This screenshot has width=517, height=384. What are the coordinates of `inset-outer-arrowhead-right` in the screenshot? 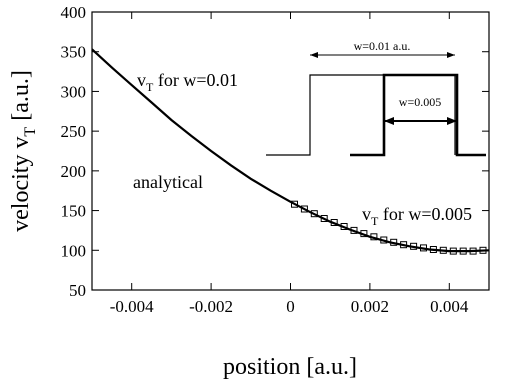 It's located at (451, 55).